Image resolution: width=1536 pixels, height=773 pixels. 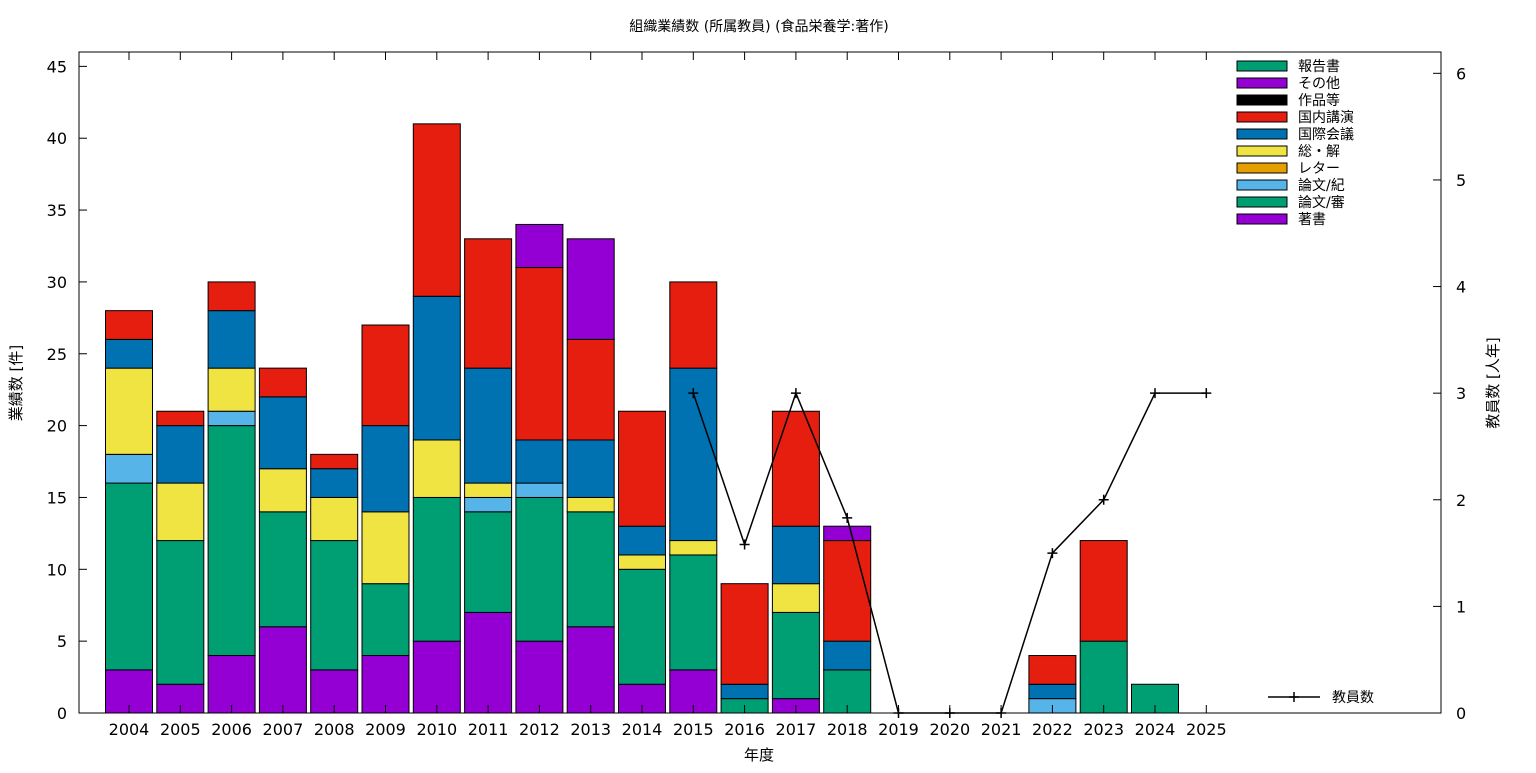 What do you see at coordinates (62, 713) in the screenshot?
I see `y-tick-label: 0` at bounding box center [62, 713].